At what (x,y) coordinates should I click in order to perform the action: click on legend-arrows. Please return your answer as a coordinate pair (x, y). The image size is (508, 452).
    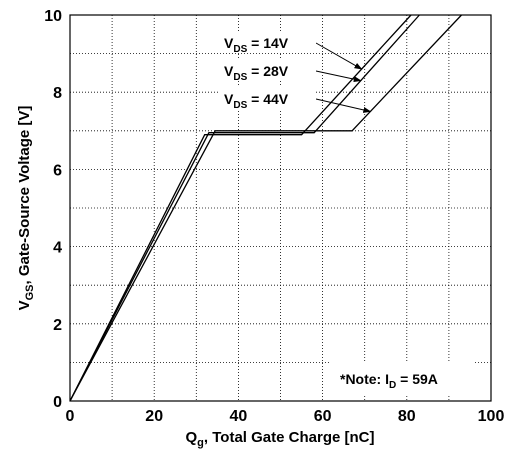
    Looking at the image, I should click on (343, 77).